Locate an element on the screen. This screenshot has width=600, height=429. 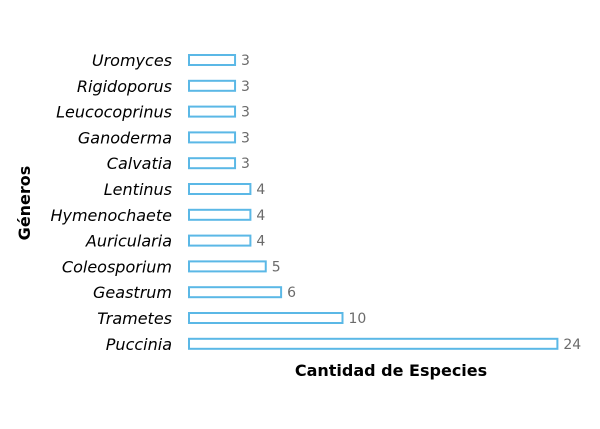
category-label-auricularia: Auricularia is located at coordinates (128, 241).